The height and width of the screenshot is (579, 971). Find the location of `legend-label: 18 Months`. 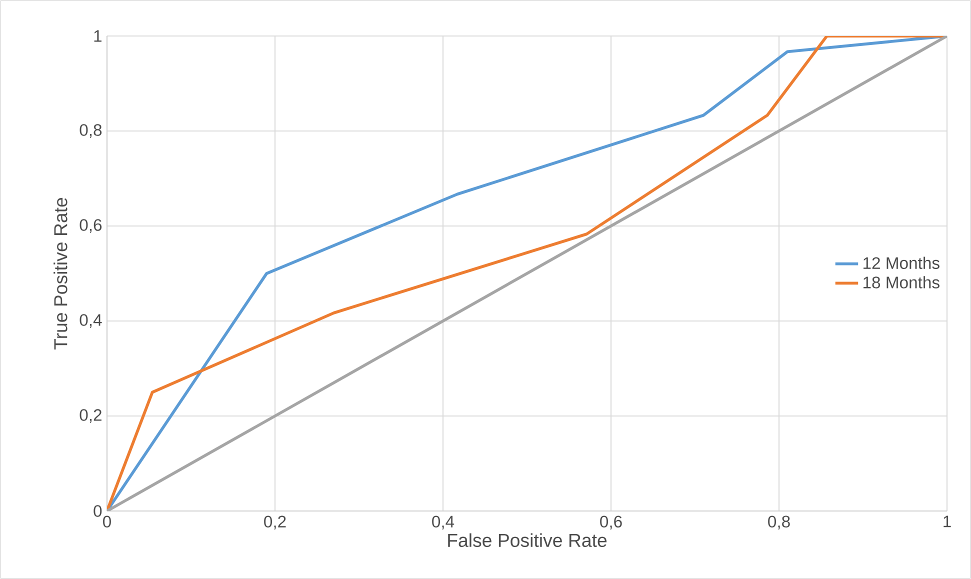

legend-label: 18 Months is located at coordinates (902, 282).